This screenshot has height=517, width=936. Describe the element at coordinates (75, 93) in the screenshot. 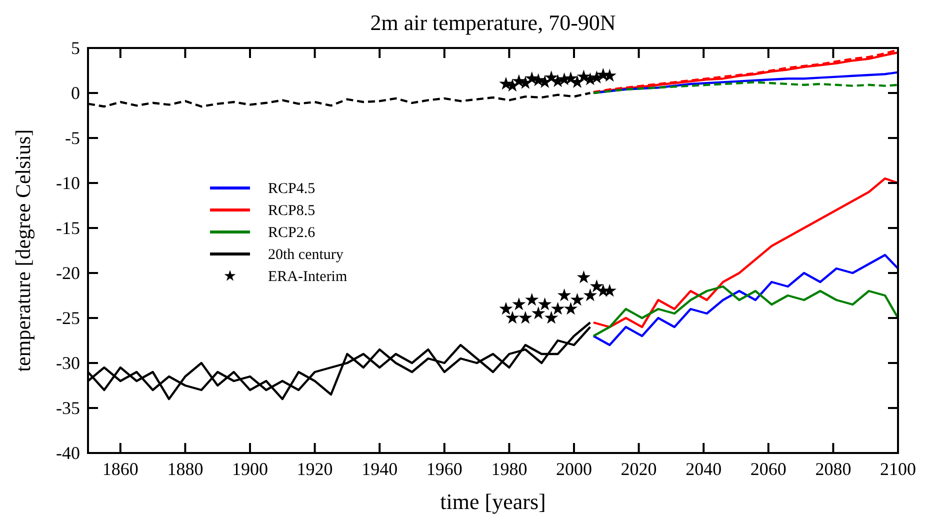

I see `y-tick-label: 0` at that location.